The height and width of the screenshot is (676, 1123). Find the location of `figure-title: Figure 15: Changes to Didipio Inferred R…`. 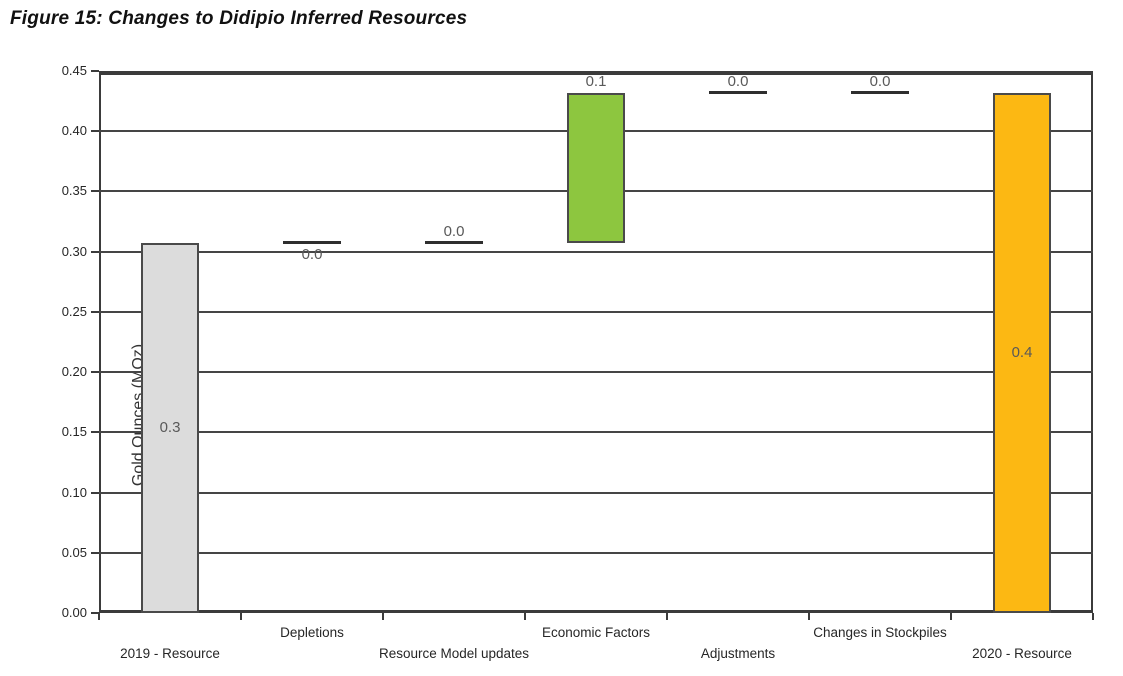

figure-title: Figure 15: Changes to Didipio Inferred R… is located at coordinates (239, 18).